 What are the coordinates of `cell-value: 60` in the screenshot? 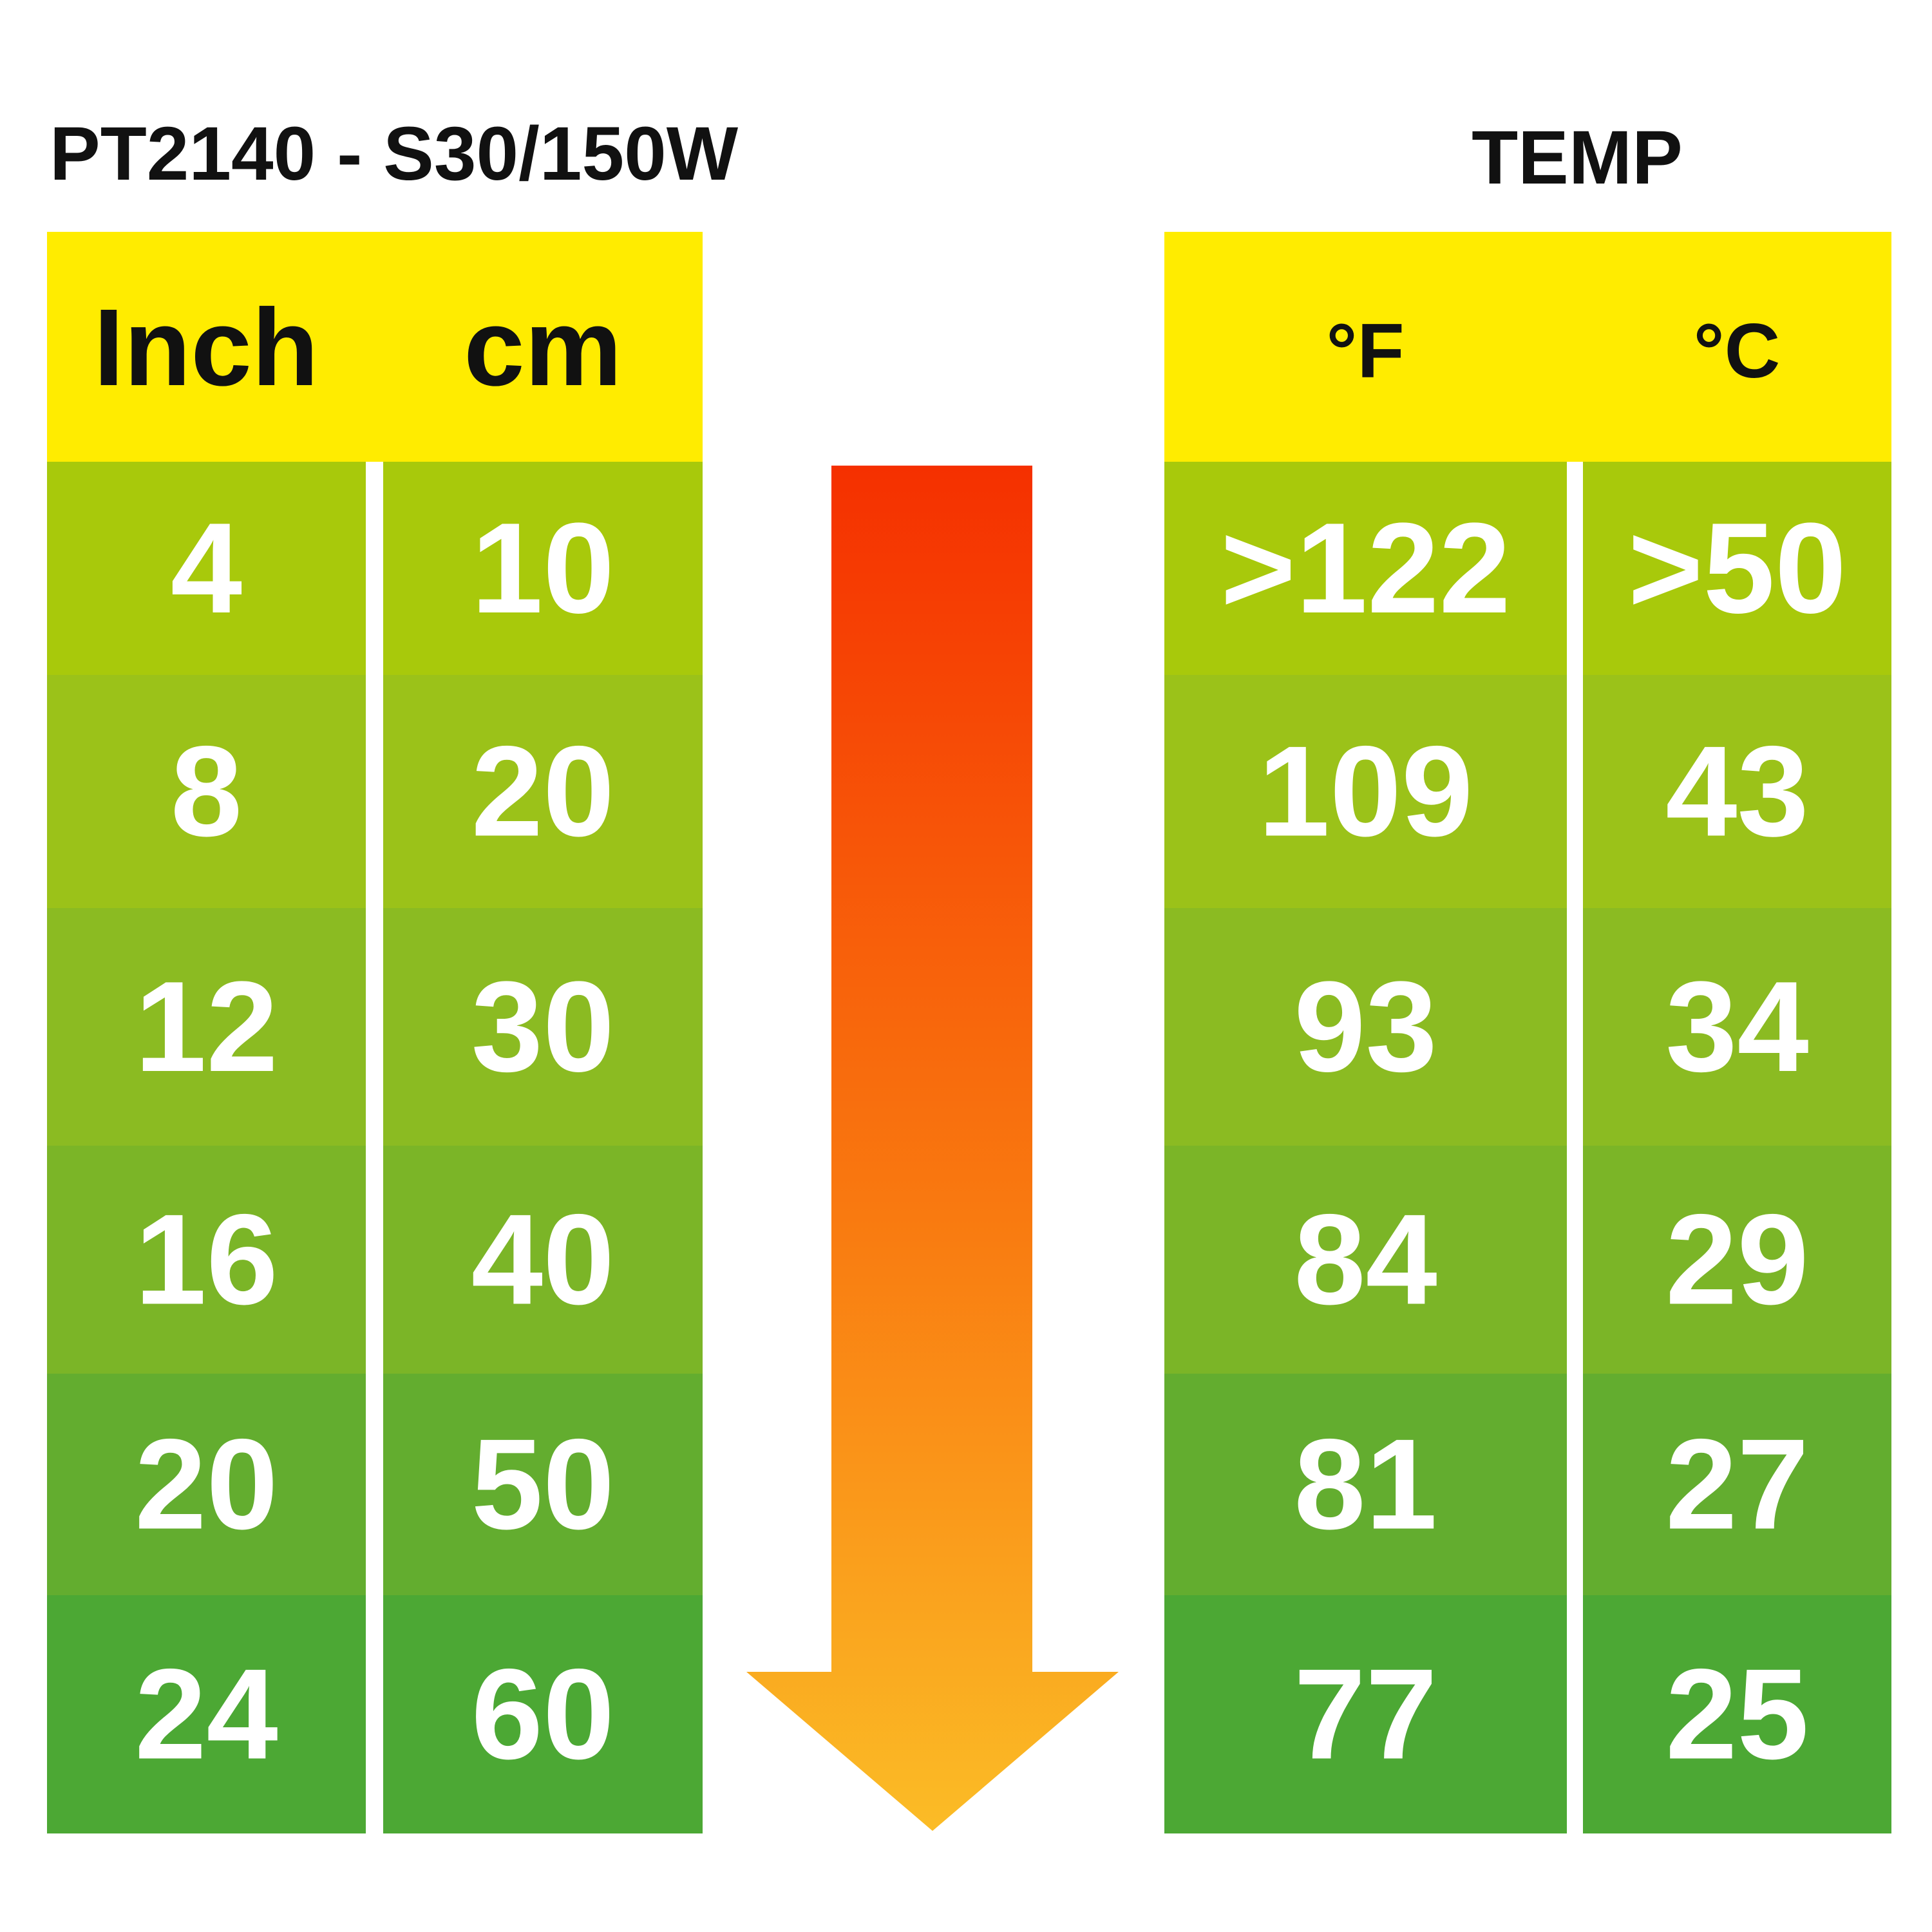 It's located at (542, 1715).